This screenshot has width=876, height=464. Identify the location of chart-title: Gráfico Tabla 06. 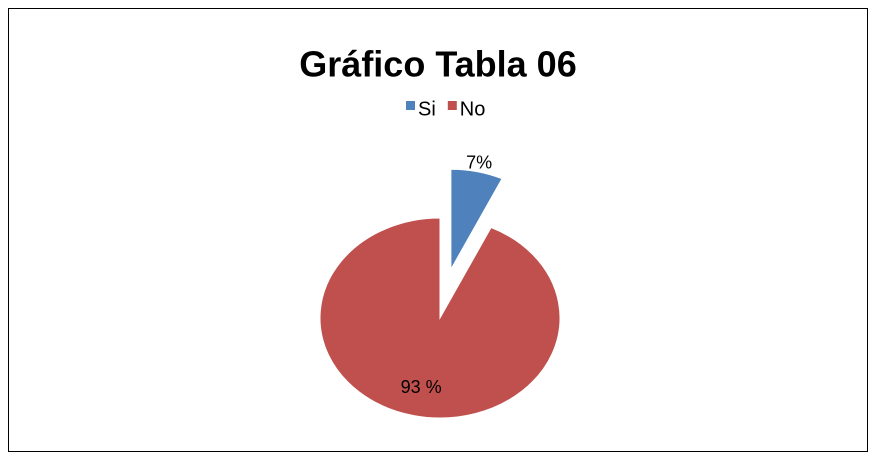
(437, 64).